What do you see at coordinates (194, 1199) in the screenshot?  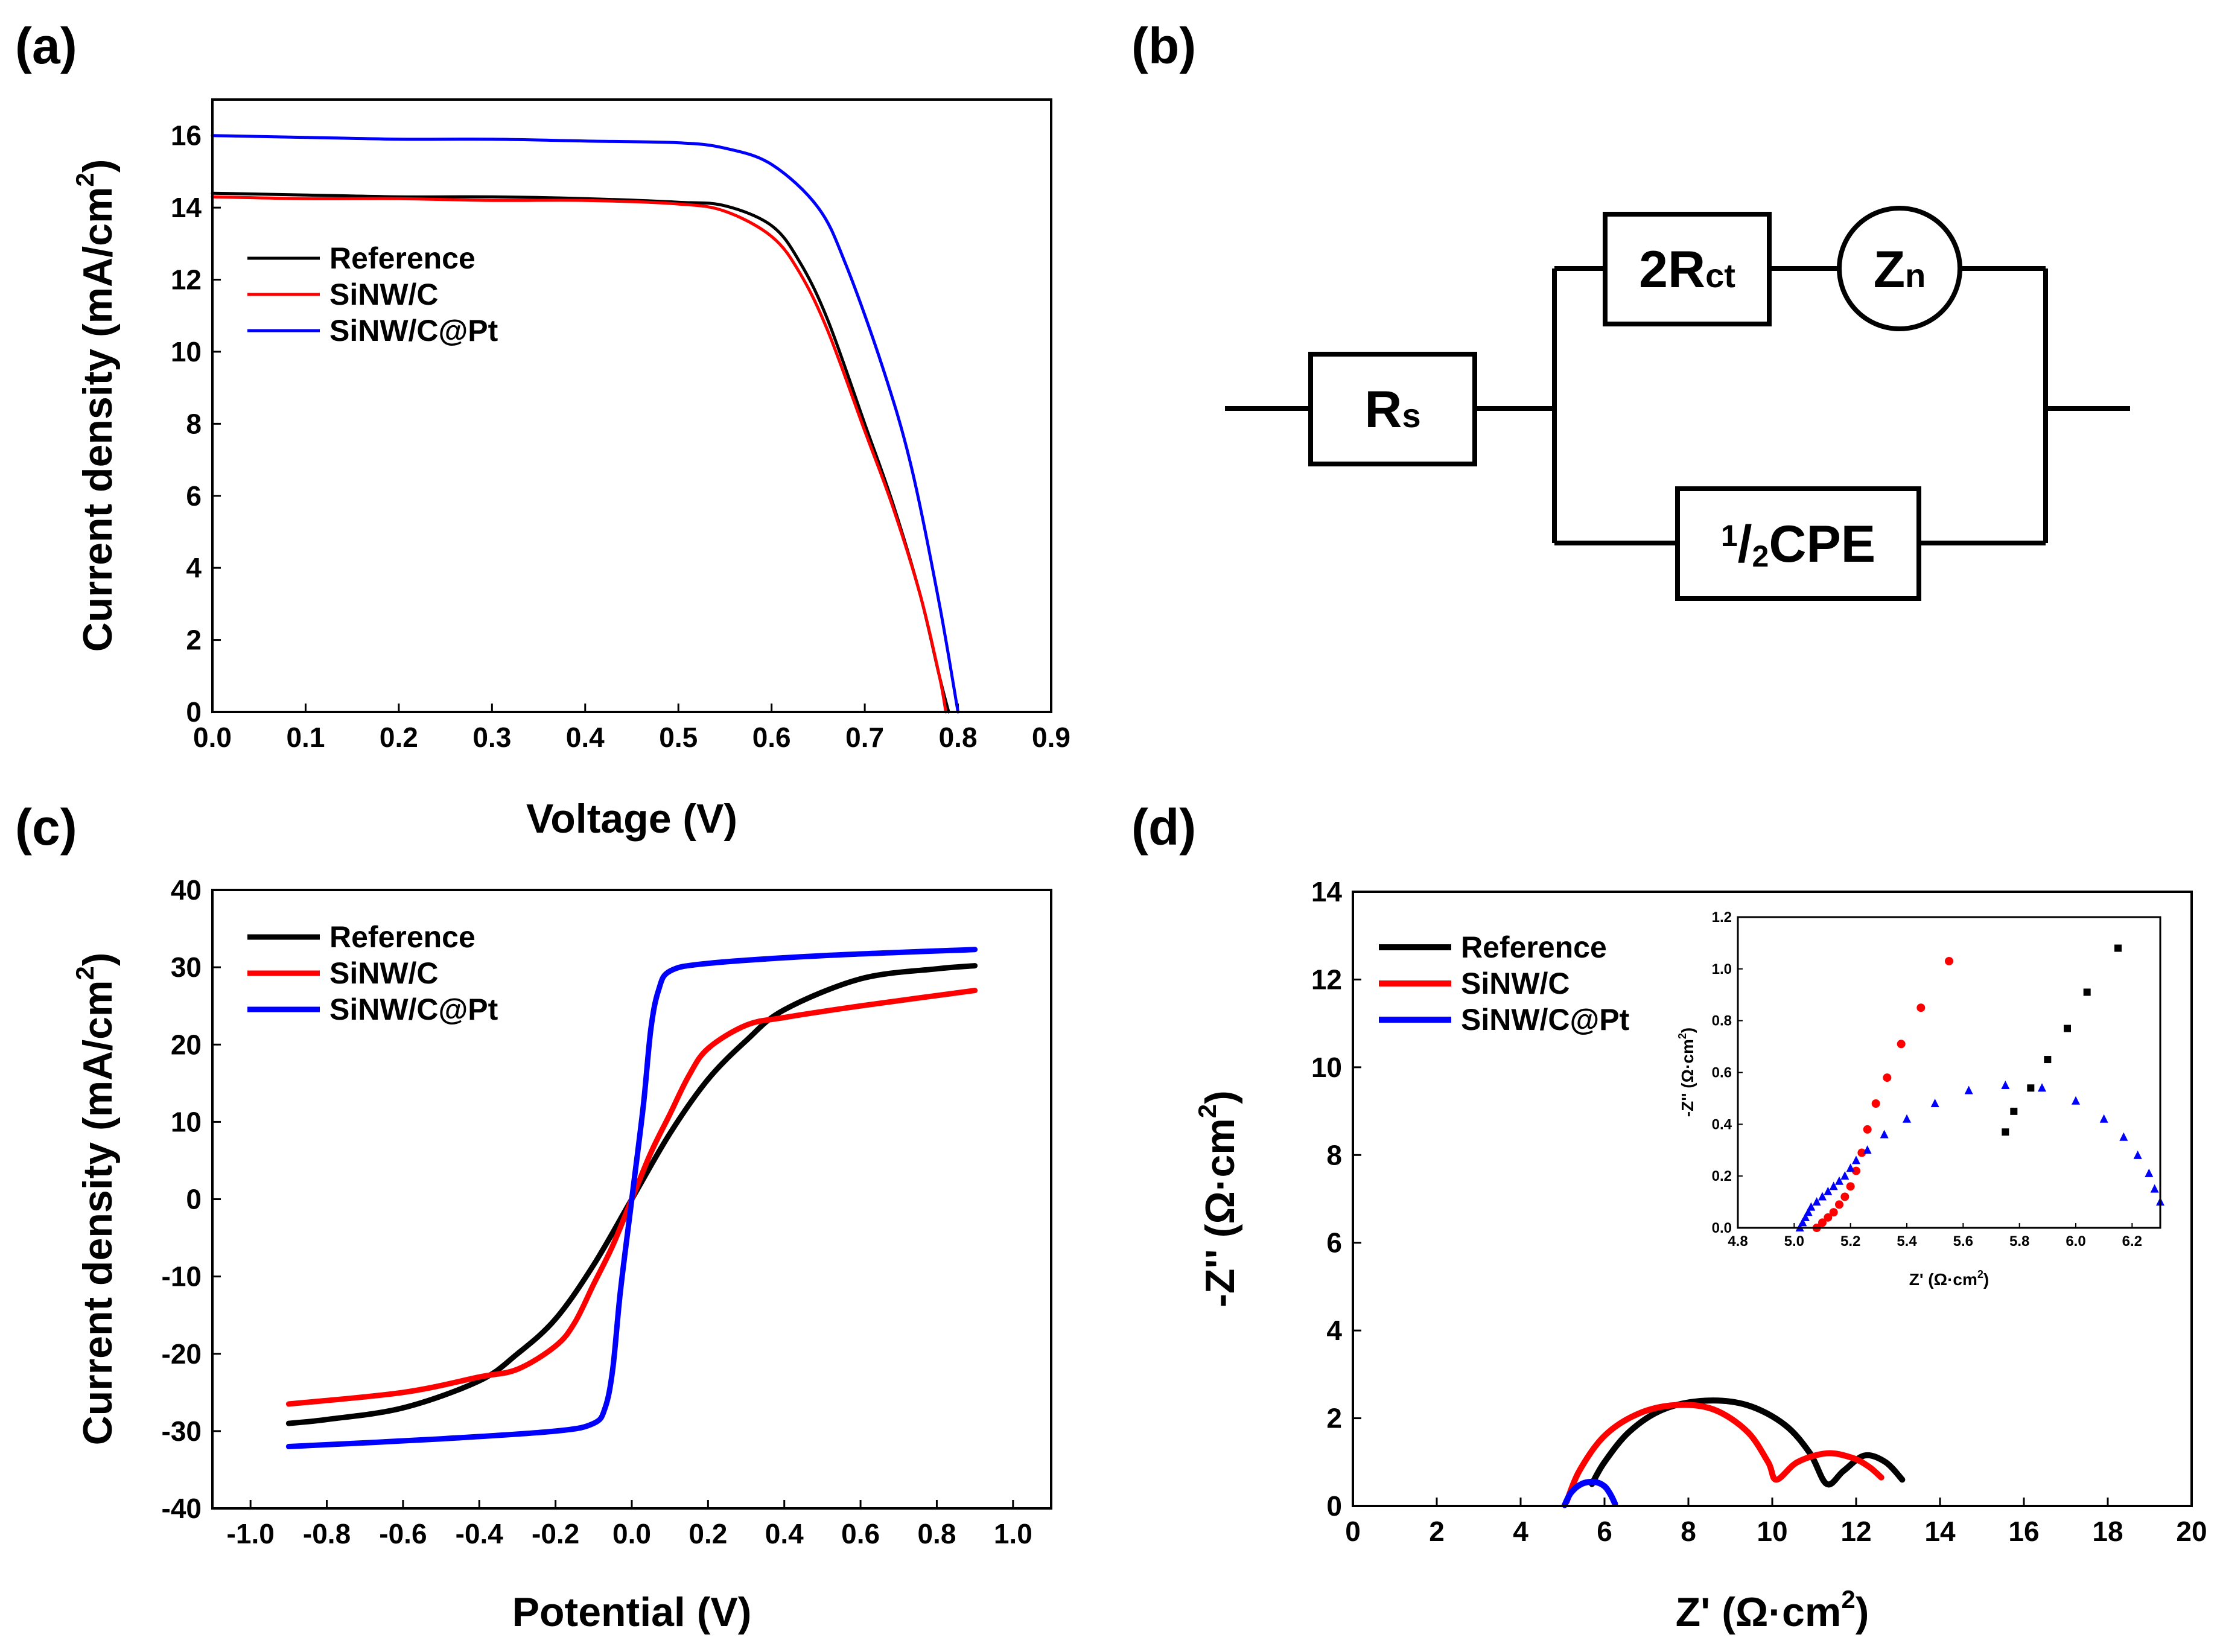 I see `y-tick-label: 0` at bounding box center [194, 1199].